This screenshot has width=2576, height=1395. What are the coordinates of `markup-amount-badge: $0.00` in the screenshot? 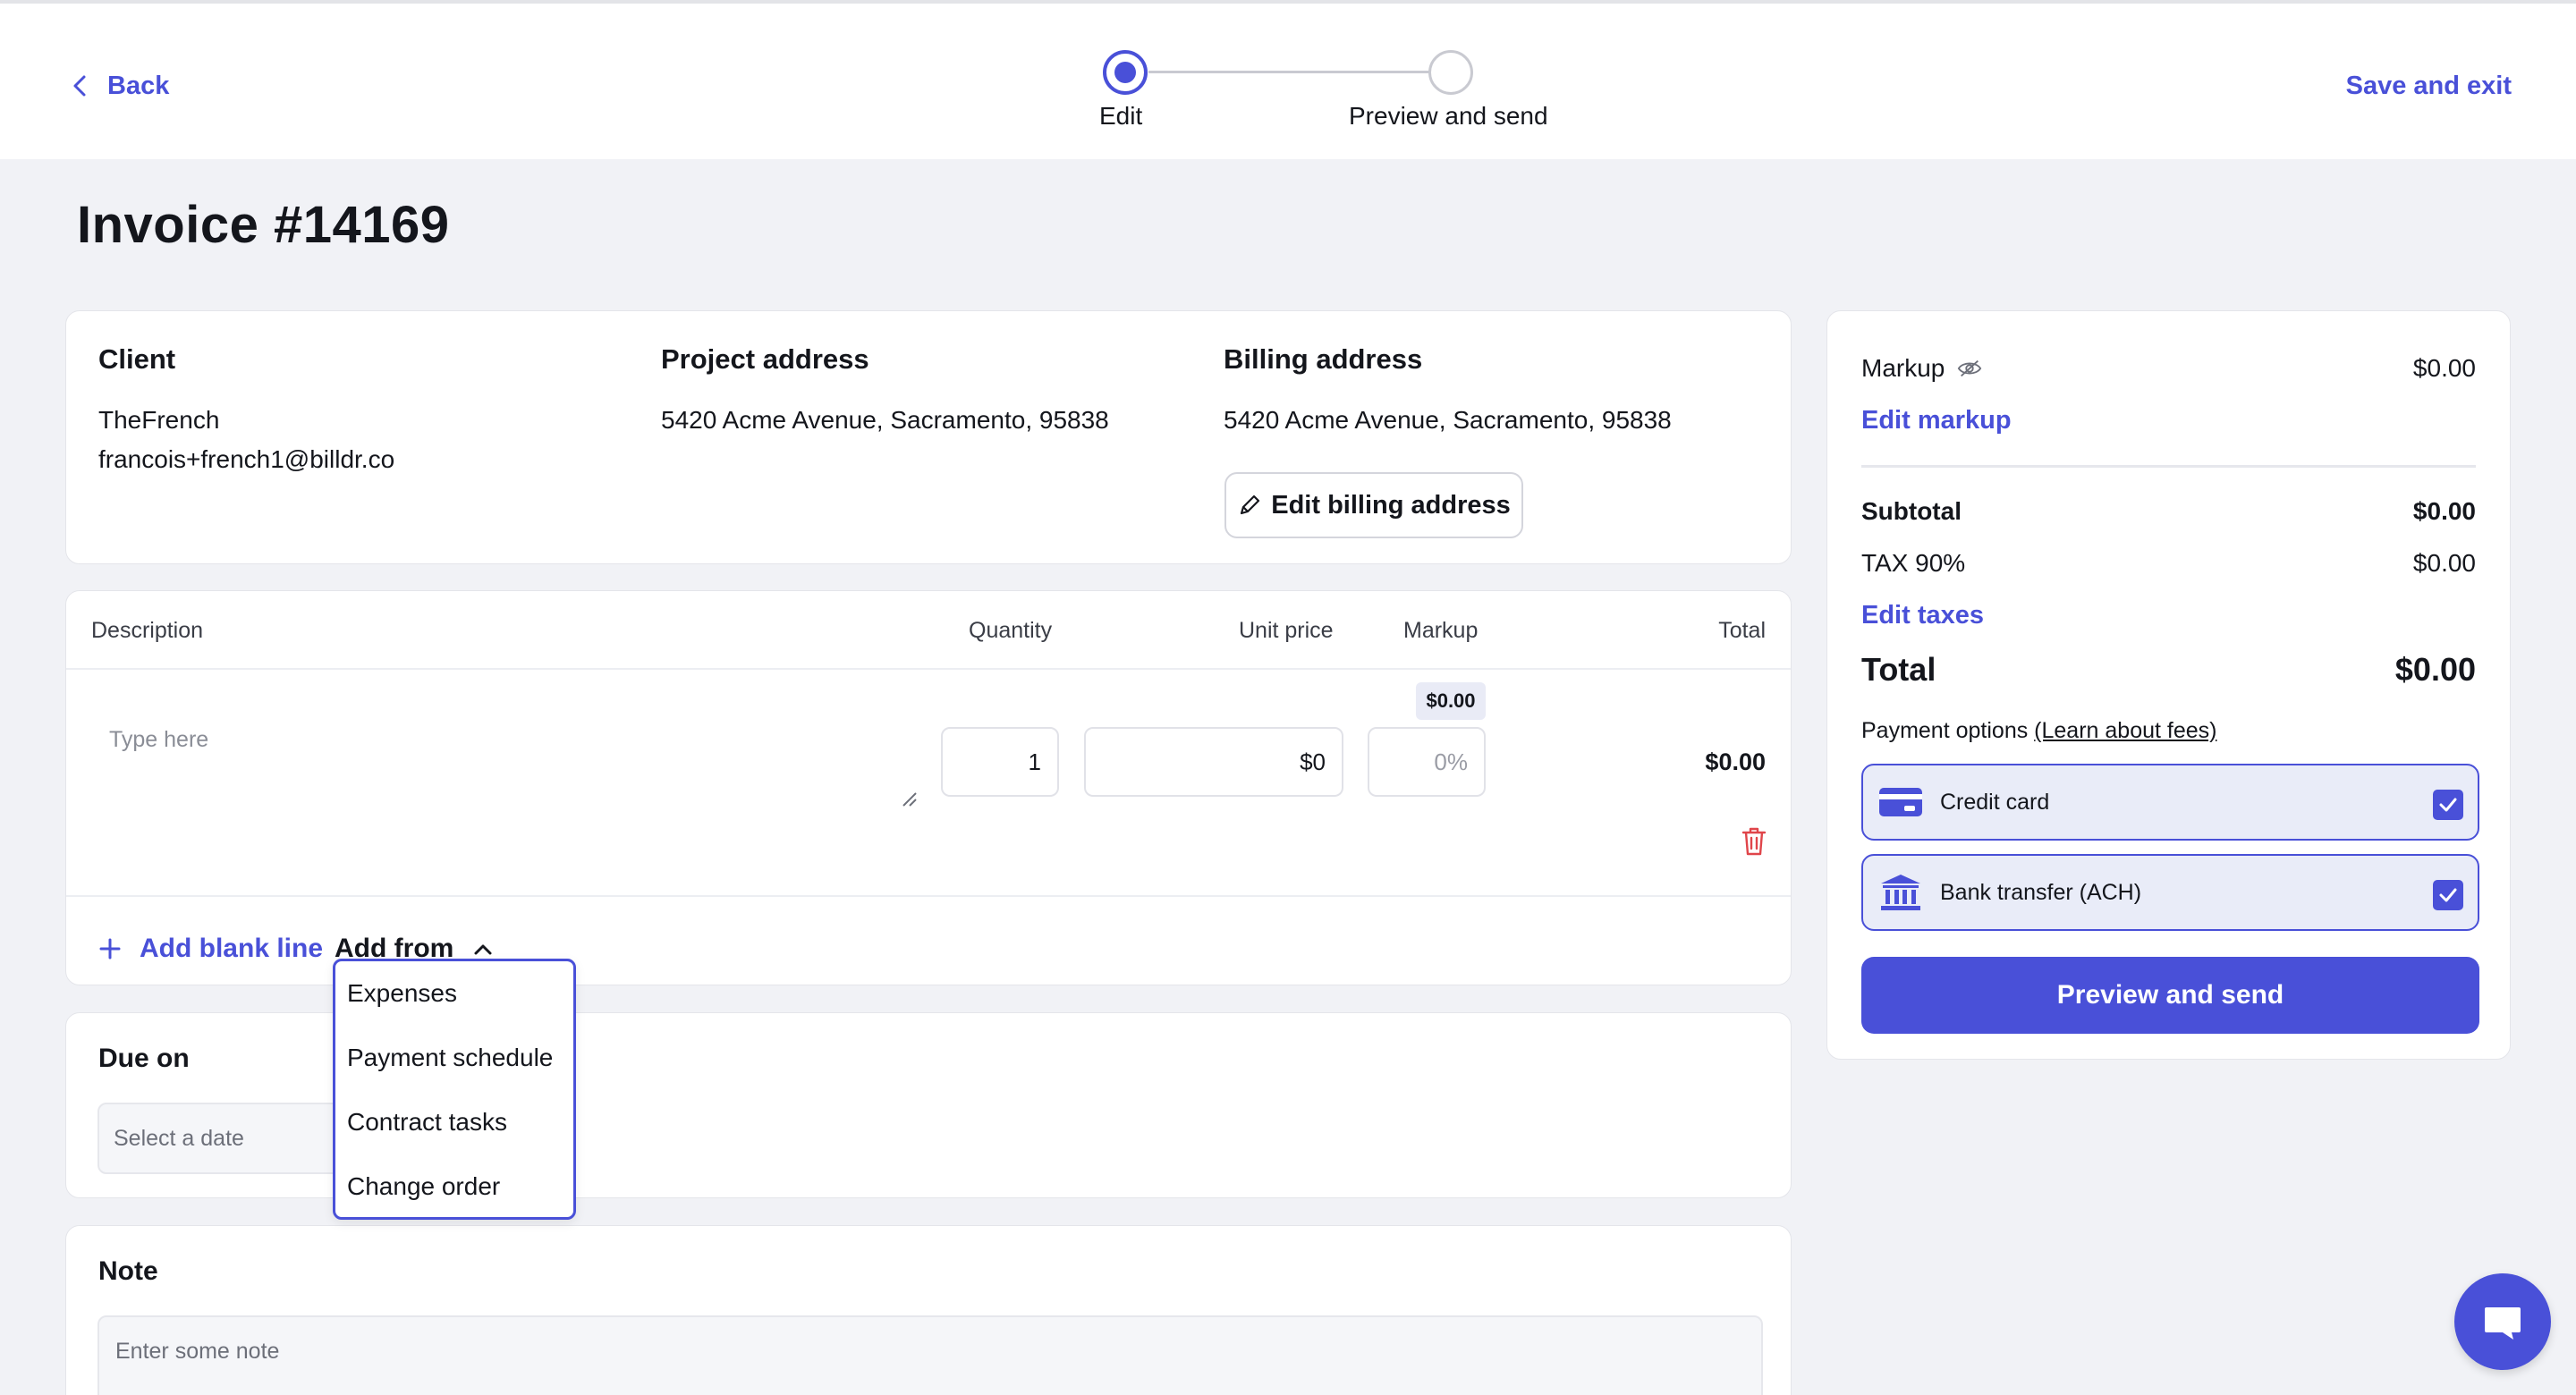 It's located at (1451, 701).